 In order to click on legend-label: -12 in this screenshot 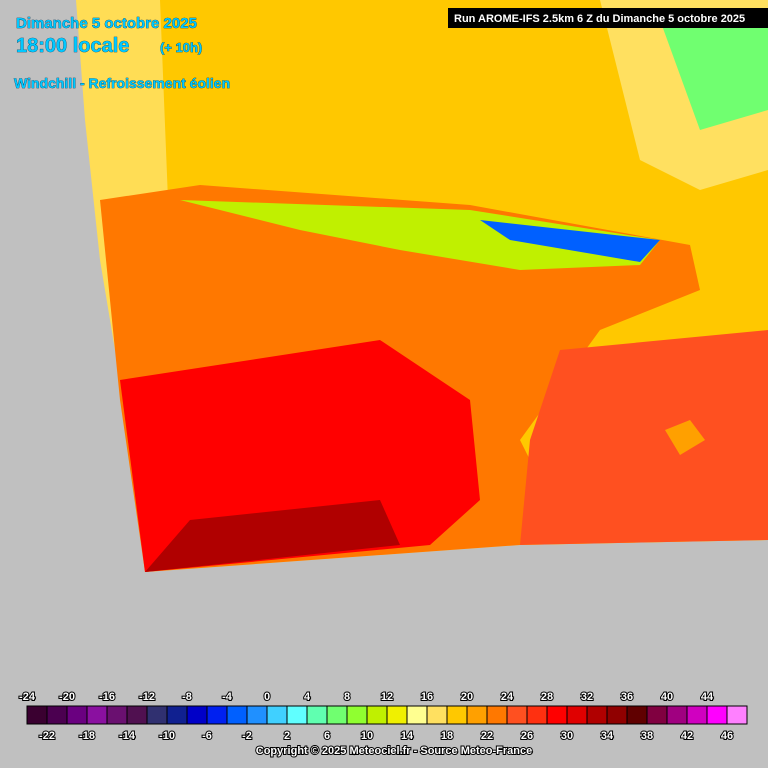, I will do `click(147, 697)`.